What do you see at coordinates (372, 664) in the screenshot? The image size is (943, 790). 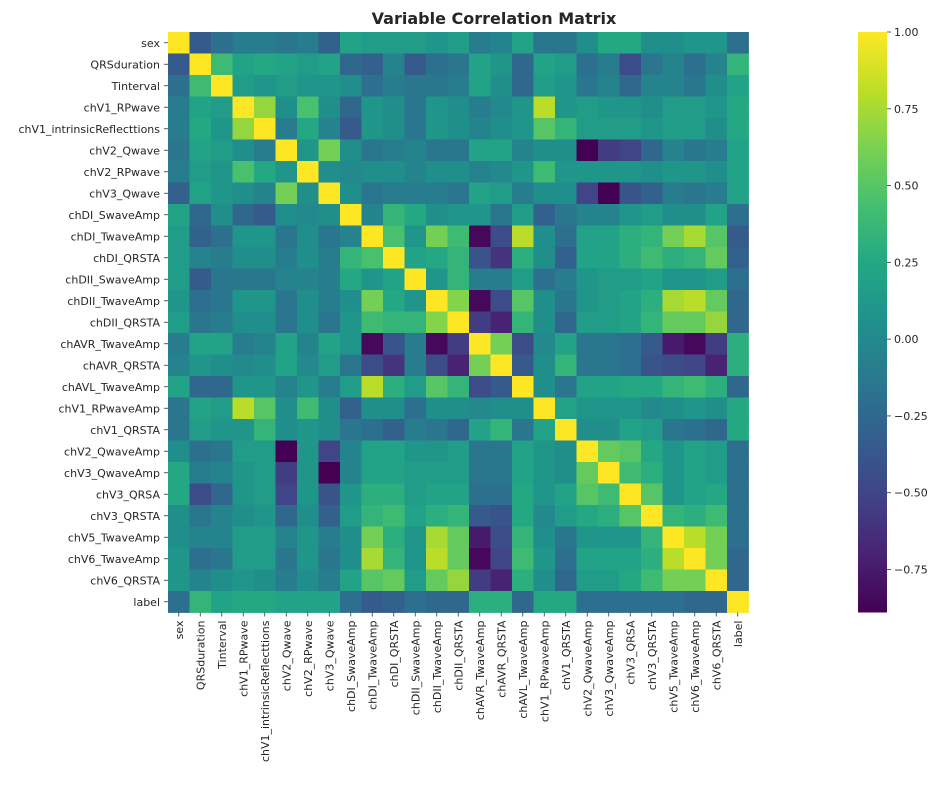 I see `column-label: chDI_TwaveAmp` at bounding box center [372, 664].